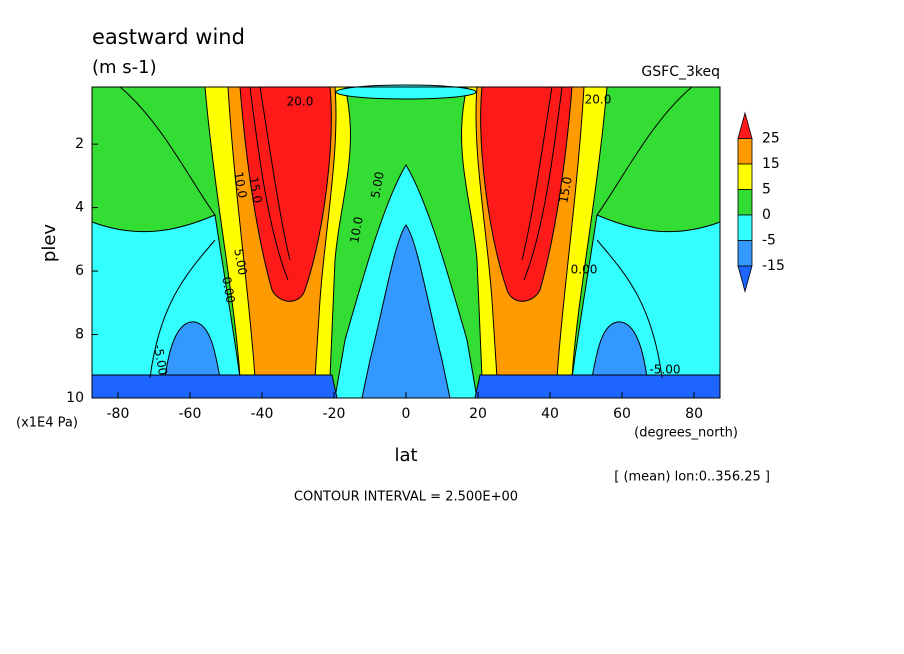 The width and height of the screenshot is (904, 654). I want to click on note: [ (mean) lon:0..356.25 ], so click(692, 477).